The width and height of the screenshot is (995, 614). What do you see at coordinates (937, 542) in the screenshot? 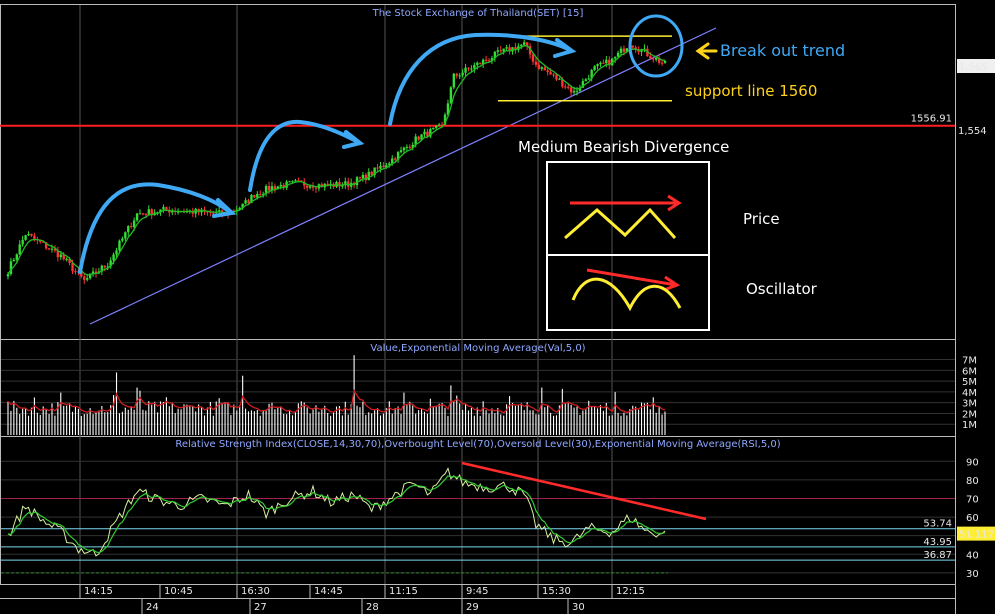
I see `rsi-level-label: 43.95` at bounding box center [937, 542].